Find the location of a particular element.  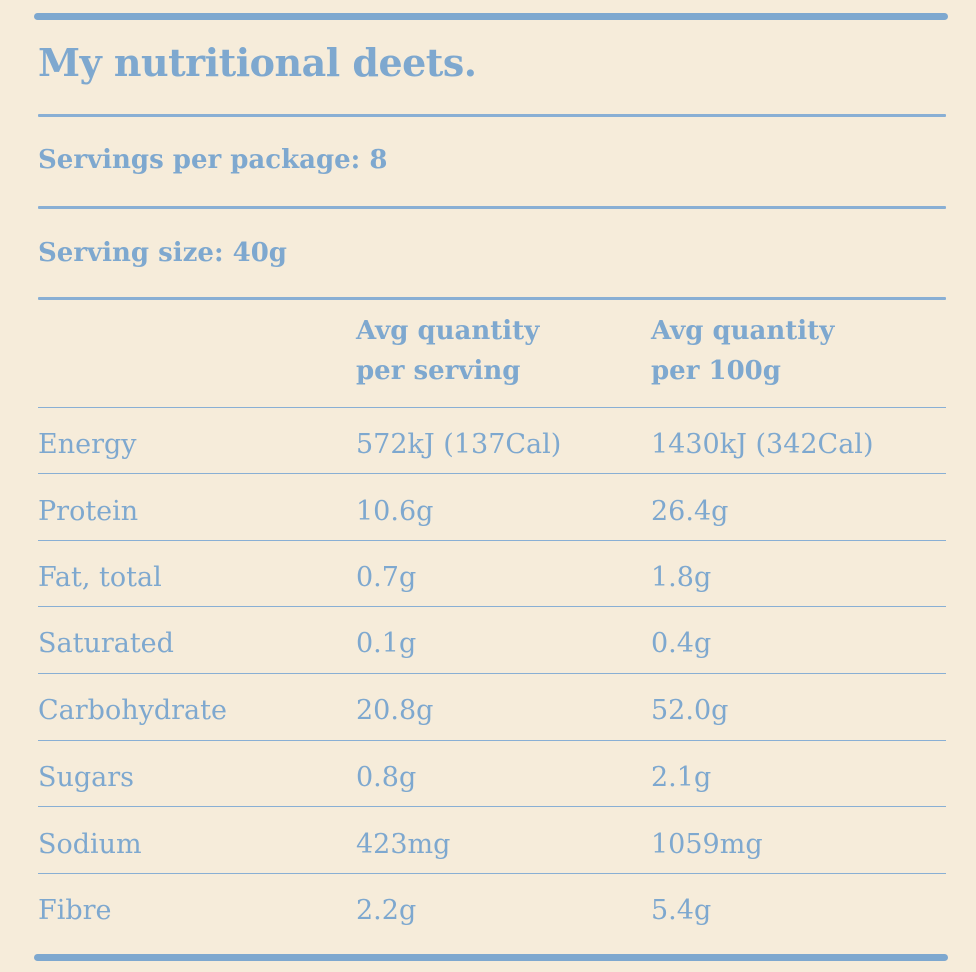

value-per-serving: 423mg is located at coordinates (403, 844).